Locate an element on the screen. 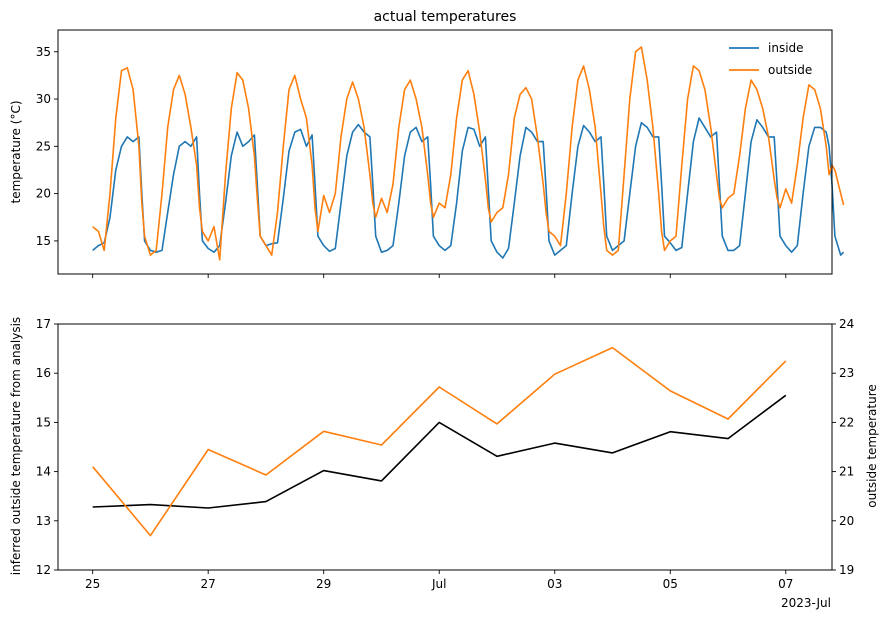  x-tick-label: 25 is located at coordinates (92, 584).